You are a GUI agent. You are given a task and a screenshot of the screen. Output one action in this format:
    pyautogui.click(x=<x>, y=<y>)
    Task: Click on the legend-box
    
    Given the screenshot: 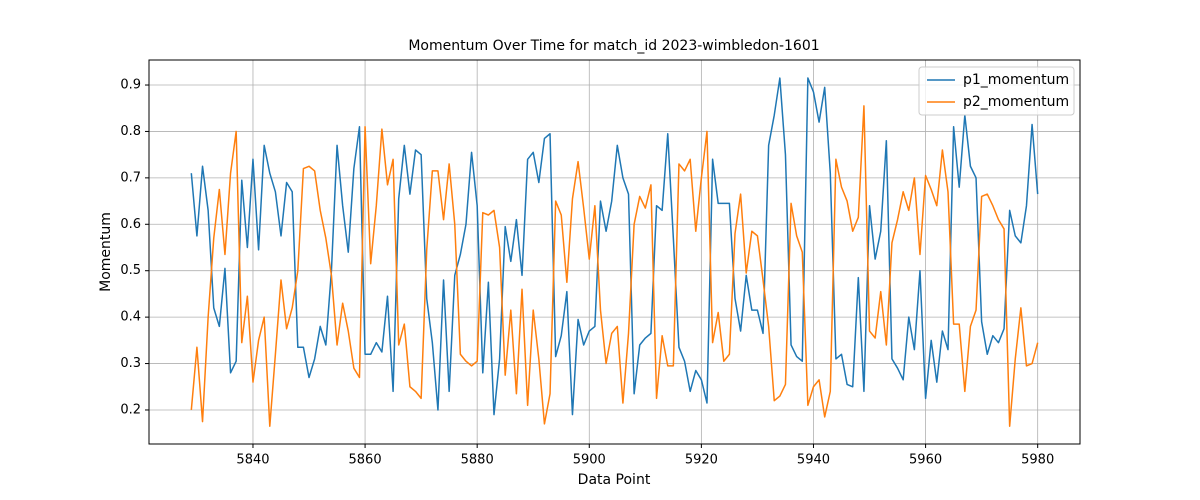 What is the action you would take?
    pyautogui.click(x=996, y=91)
    